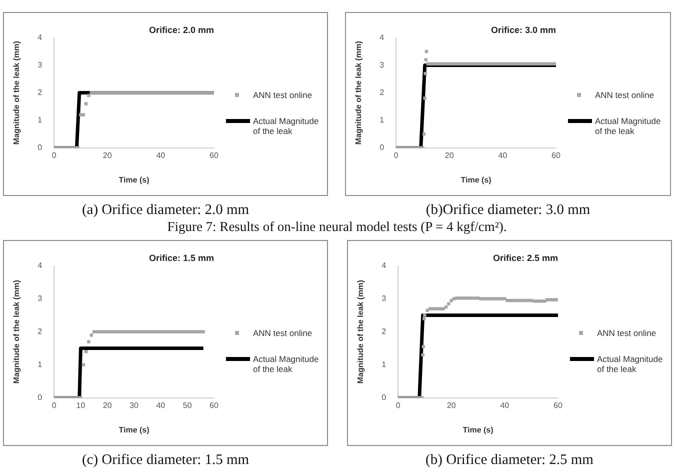  I want to click on chart-title: Orifice: 3.0 mm, so click(523, 29).